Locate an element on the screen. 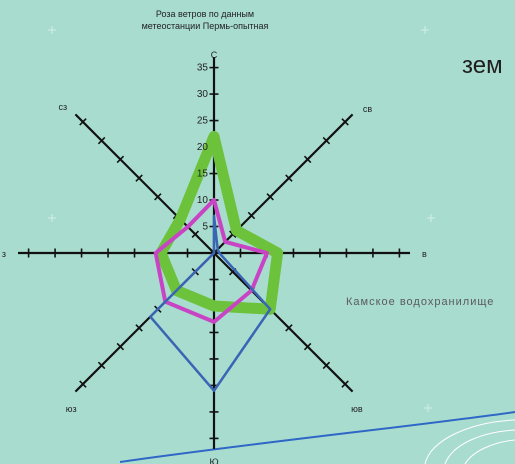 Image resolution: width=515 pixels, height=464 pixels. chart-title-line-1: Роза ветров по данным is located at coordinates (205, 14).